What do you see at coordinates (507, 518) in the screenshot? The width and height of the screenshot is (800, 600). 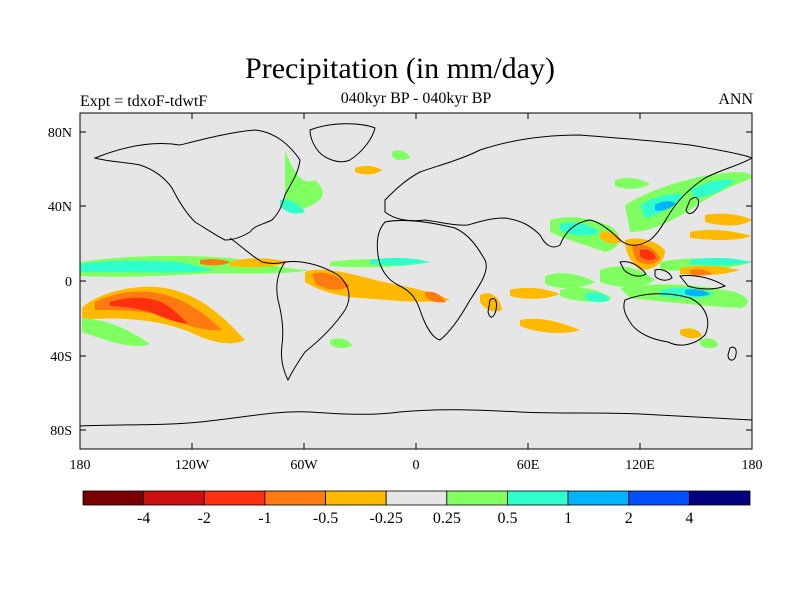 I see `colorbar-label: 0.5` at bounding box center [507, 518].